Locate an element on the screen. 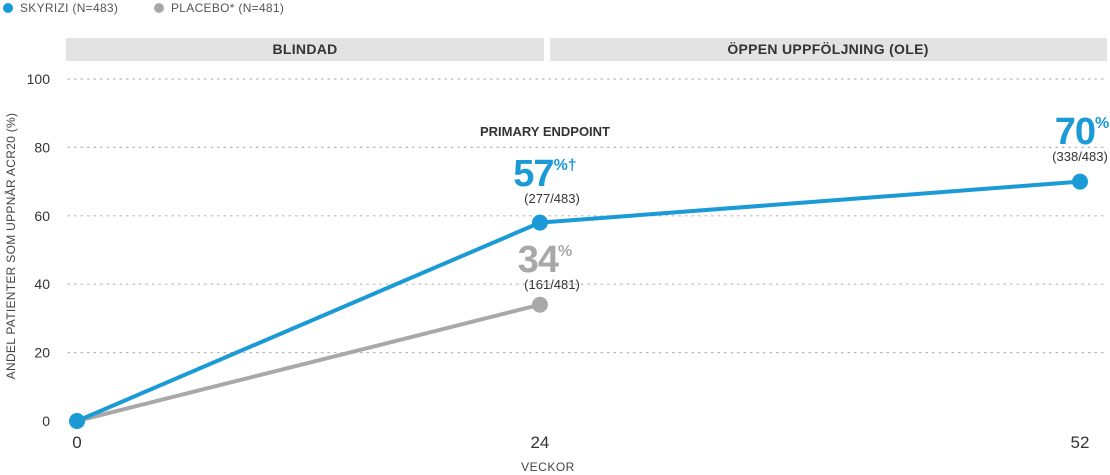 The height and width of the screenshot is (475, 1110). y-axis-title: ANDEL PATIENTER SOM UPPNÅR ACR20 (%) is located at coordinates (10, 246).